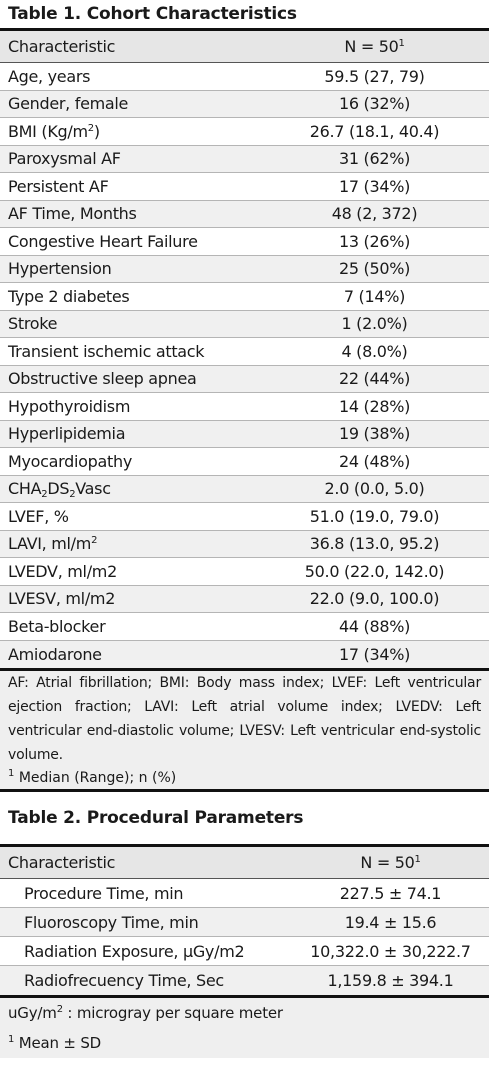 The height and width of the screenshot is (1080, 489). Describe the element at coordinates (62, 46) in the screenshot. I see `header-characteristic: Characteristic` at that location.